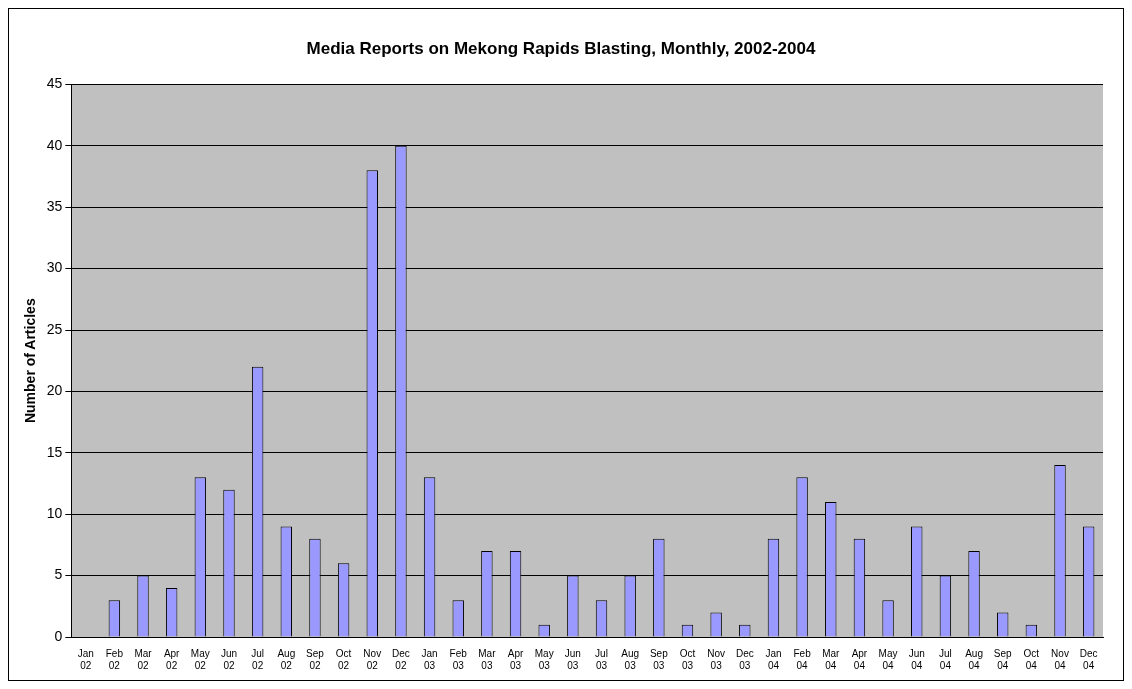 This screenshot has height=689, width=1132. Describe the element at coordinates (687, 659) in the screenshot. I see `x-tick-label: Oct 03` at that location.